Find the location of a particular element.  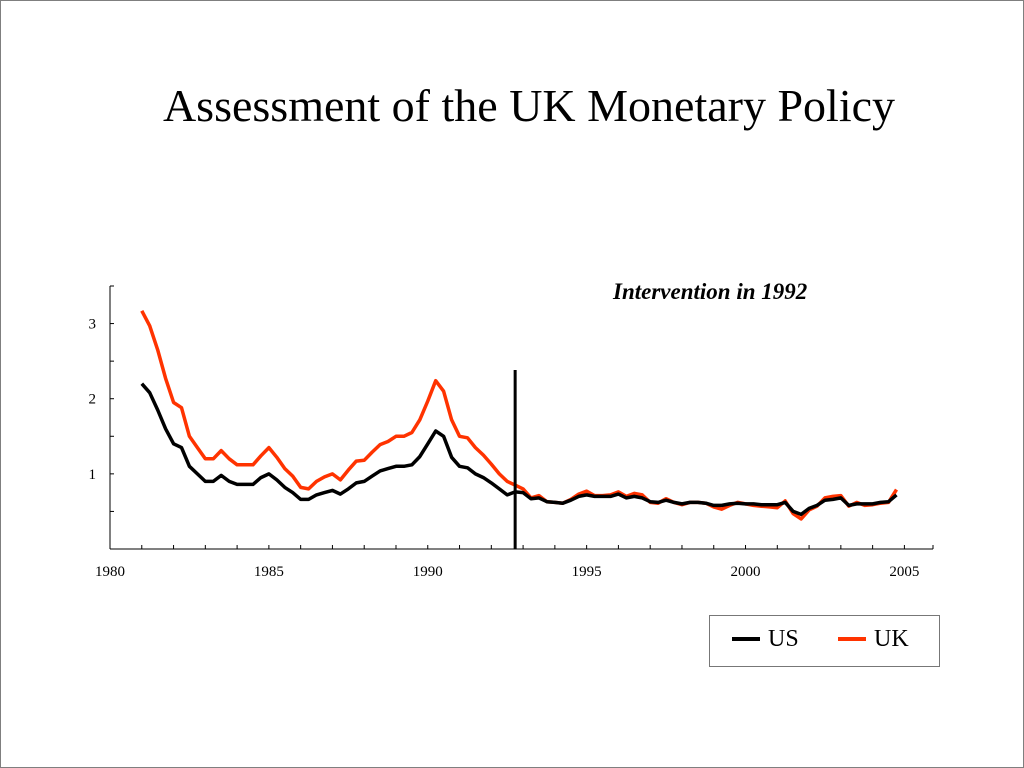

y-tick-label: 1 is located at coordinates (93, 475).